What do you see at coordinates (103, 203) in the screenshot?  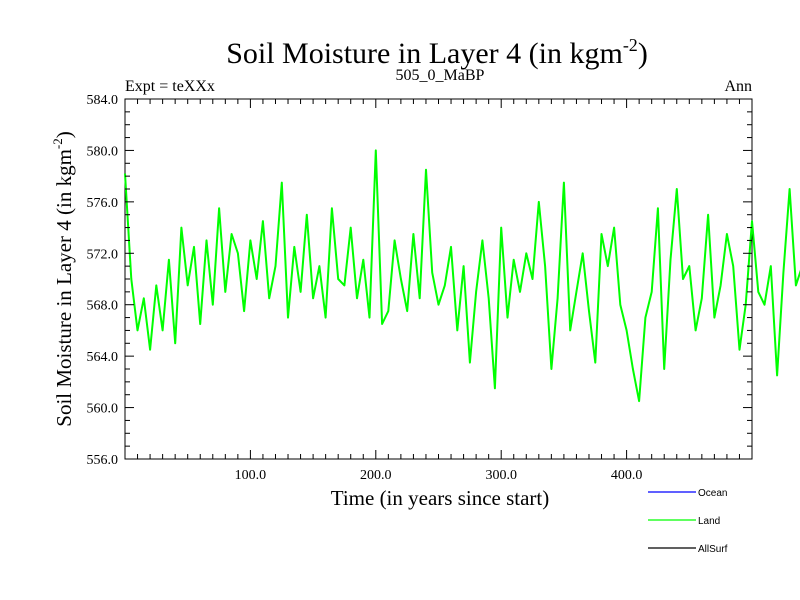 I see `y-tick-label: 576.0` at bounding box center [103, 203].